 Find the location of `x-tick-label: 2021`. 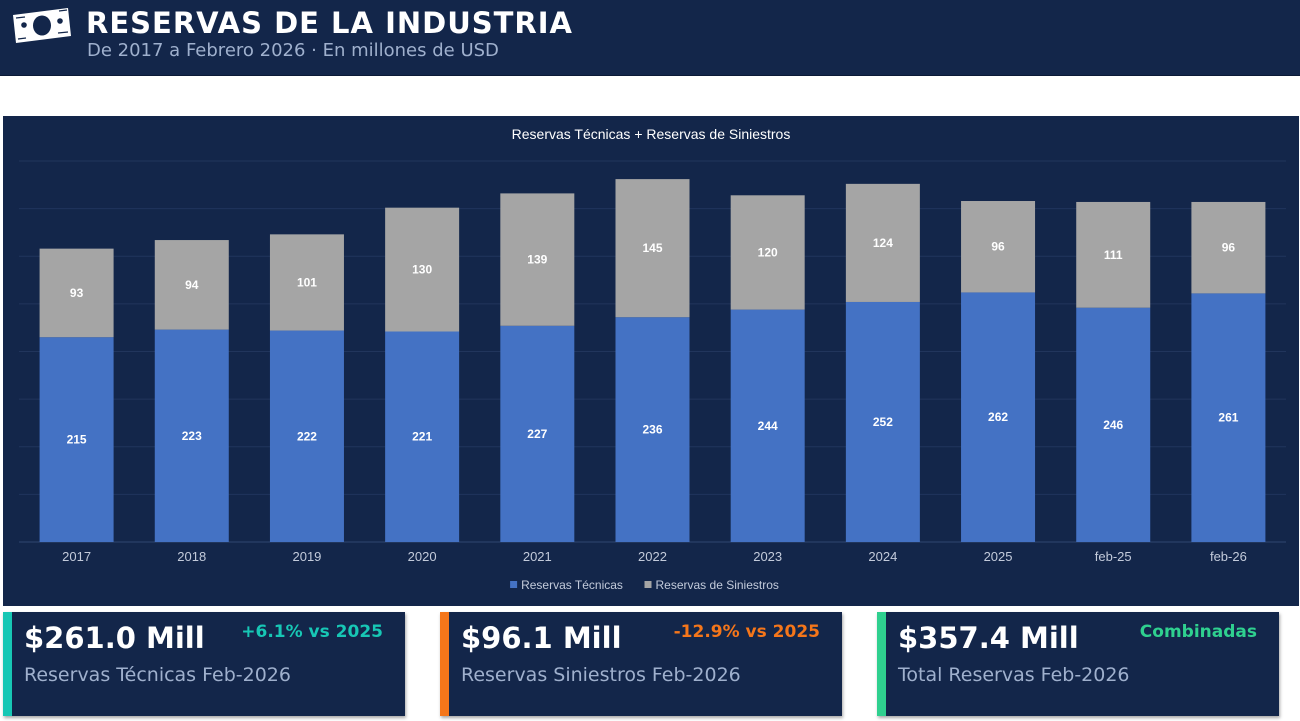

x-tick-label: 2021 is located at coordinates (537, 556).